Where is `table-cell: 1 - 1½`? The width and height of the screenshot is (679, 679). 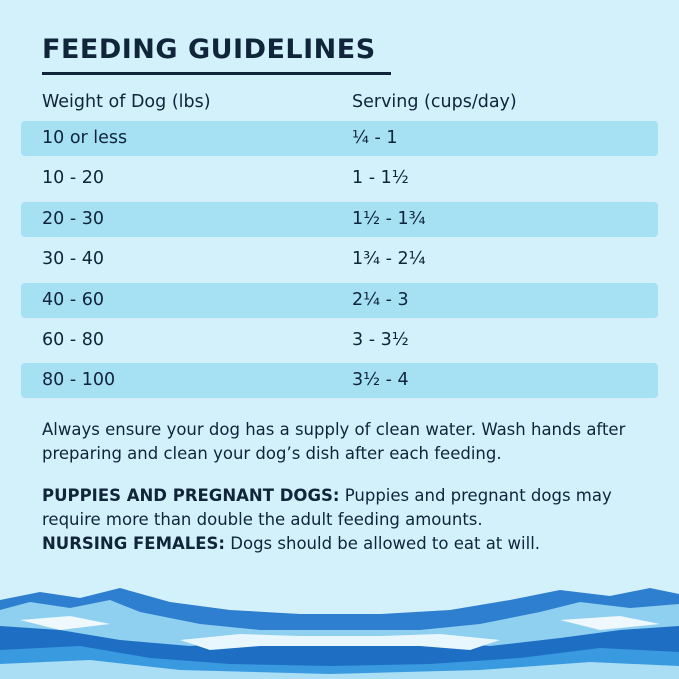
table-cell: 1 - 1½ is located at coordinates (380, 178).